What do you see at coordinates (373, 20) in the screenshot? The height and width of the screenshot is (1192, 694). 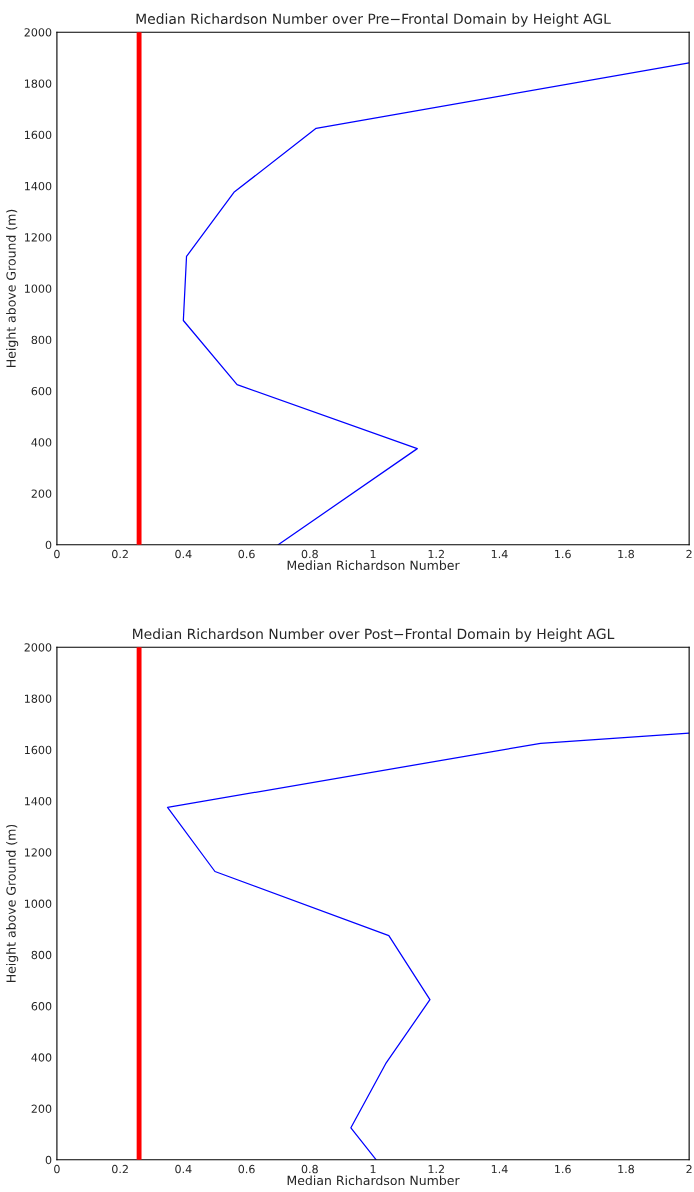 I see `chart-title: Median Richardson Number over Pre−Frontal Domain by Height AGL` at bounding box center [373, 20].